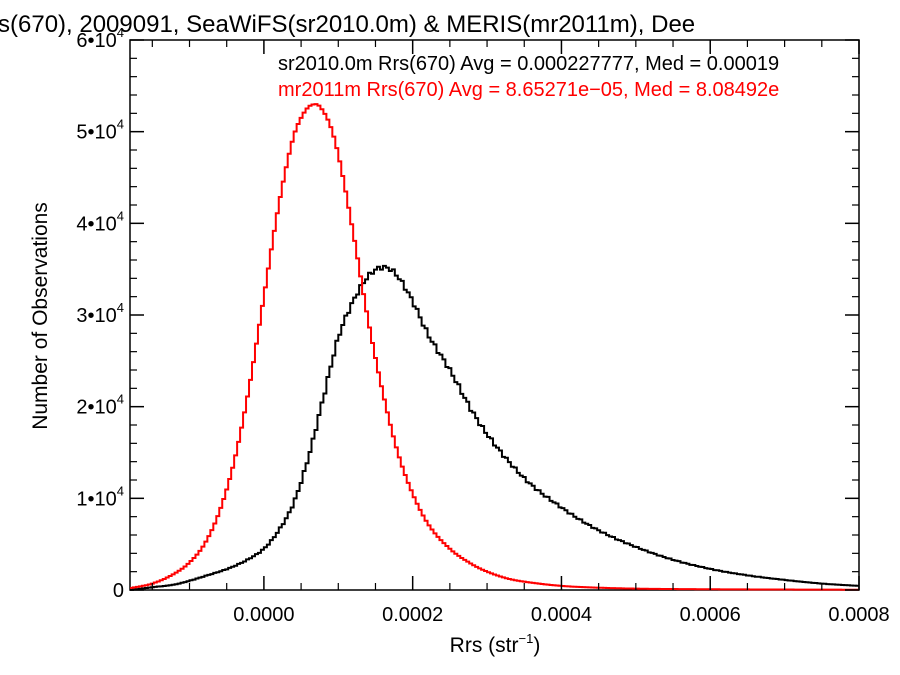 Image resolution: width=900 pixels, height=675 pixels. I want to click on y-tick-label: 0, so click(118, 591).